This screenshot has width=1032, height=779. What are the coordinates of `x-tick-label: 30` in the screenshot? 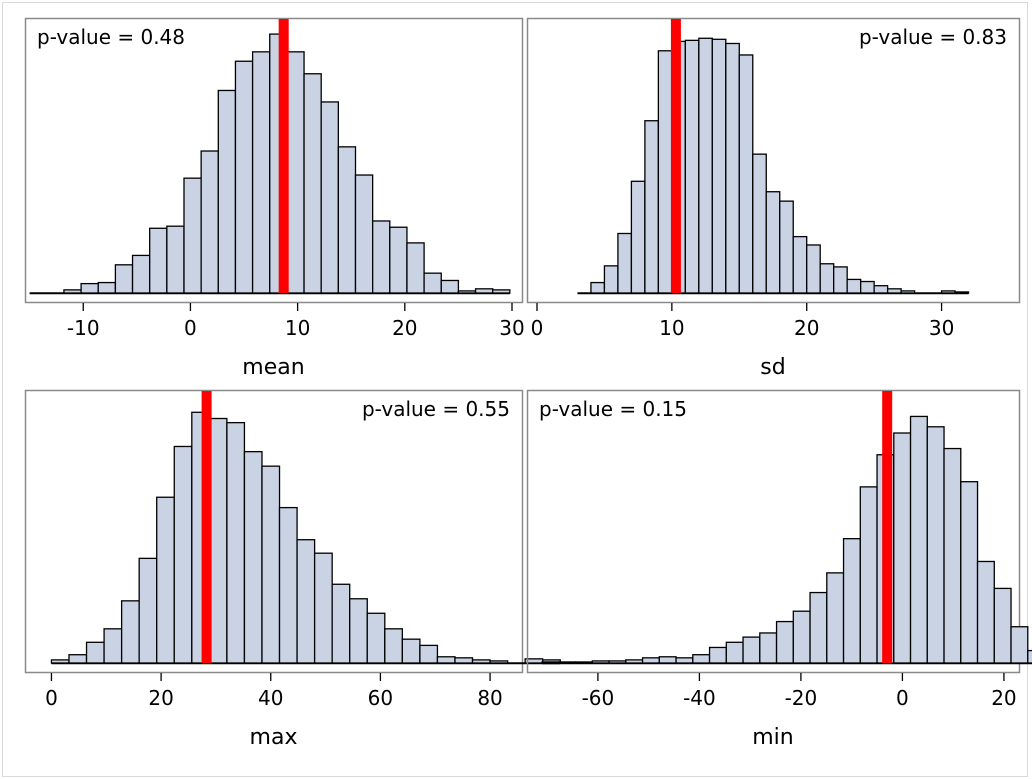 It's located at (511, 328).